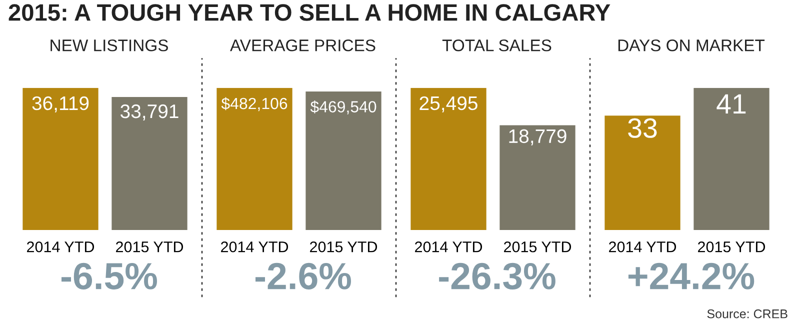 This screenshot has height=323, width=800. Describe the element at coordinates (691, 46) in the screenshot. I see `chart-subtitle: DAYS ON MARKET` at that location.